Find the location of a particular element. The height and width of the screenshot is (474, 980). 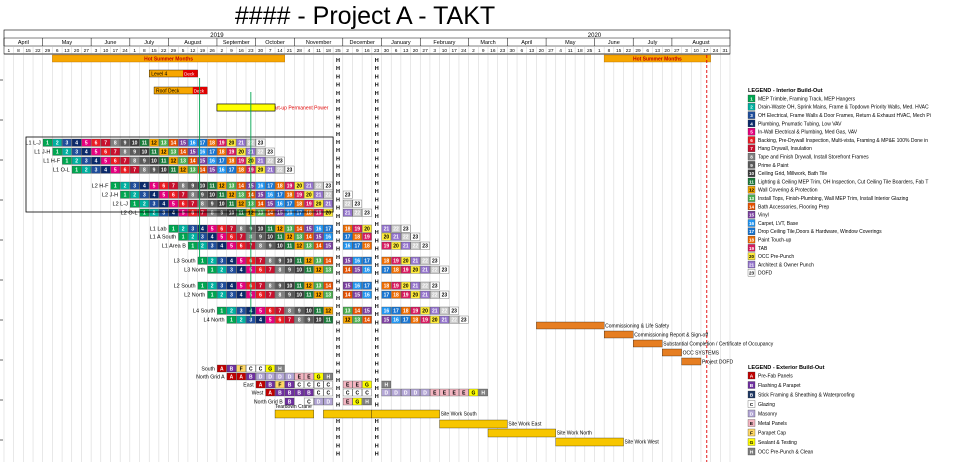

legend-text: Flashing & Parapet is located at coordinates (779, 386).